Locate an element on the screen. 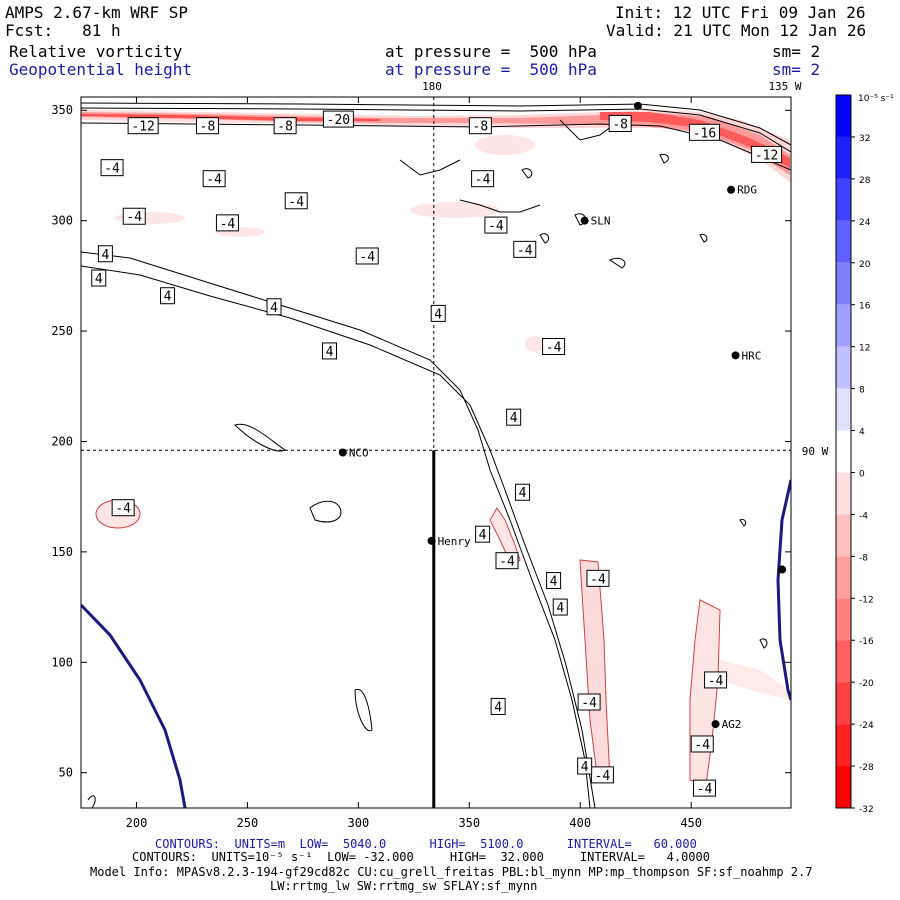 This screenshot has height=900, width=900. x-tick-label: 450 is located at coordinates (691, 823).